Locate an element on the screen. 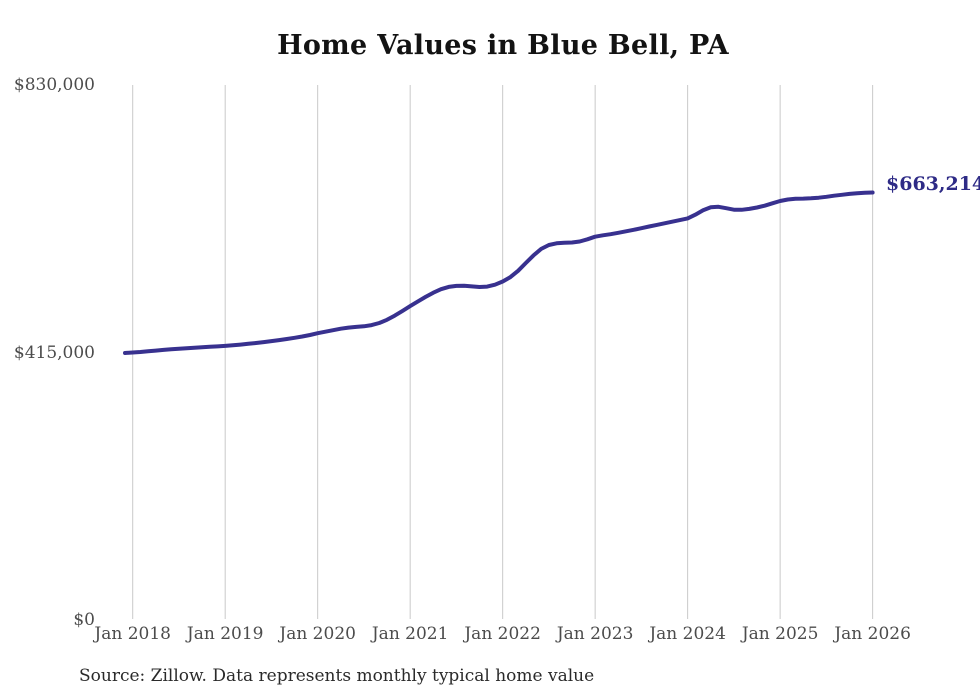 The image size is (980, 699). x-tick-label: Jan 2026 is located at coordinates (872, 634).